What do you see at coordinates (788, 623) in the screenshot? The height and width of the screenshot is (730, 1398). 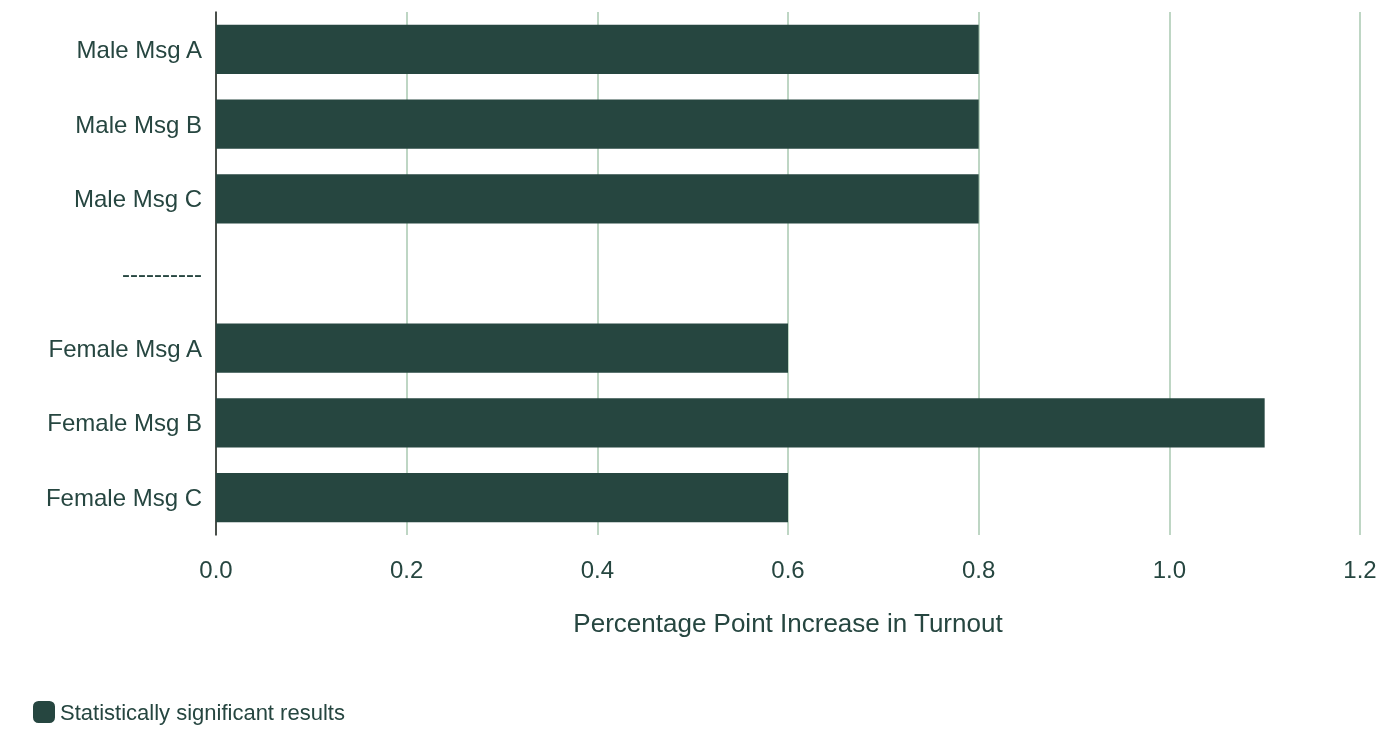 I see `x-axis-title: Percentage Point Increase in Turnout` at bounding box center [788, 623].